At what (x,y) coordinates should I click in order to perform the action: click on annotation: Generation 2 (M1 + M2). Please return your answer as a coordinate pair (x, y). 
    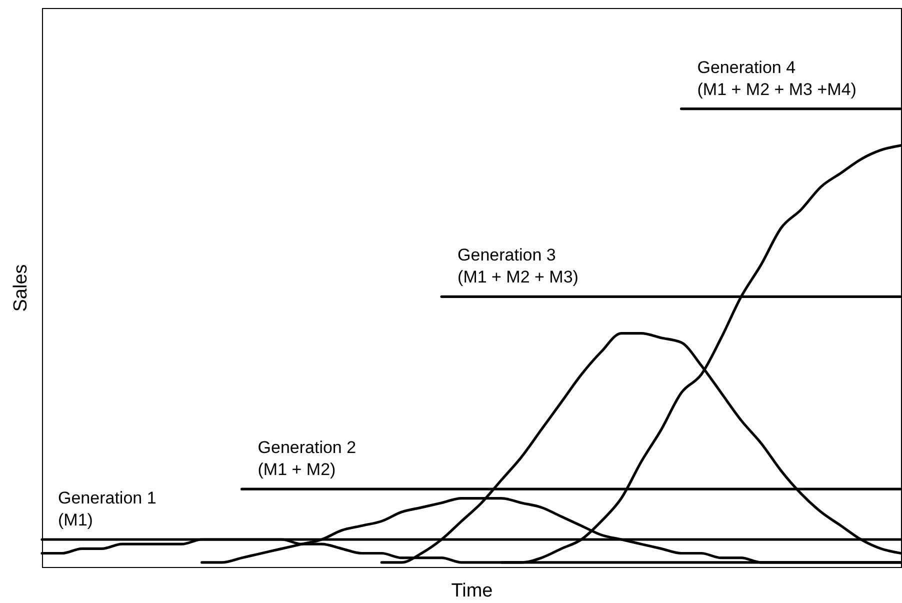
    Looking at the image, I should click on (307, 459).